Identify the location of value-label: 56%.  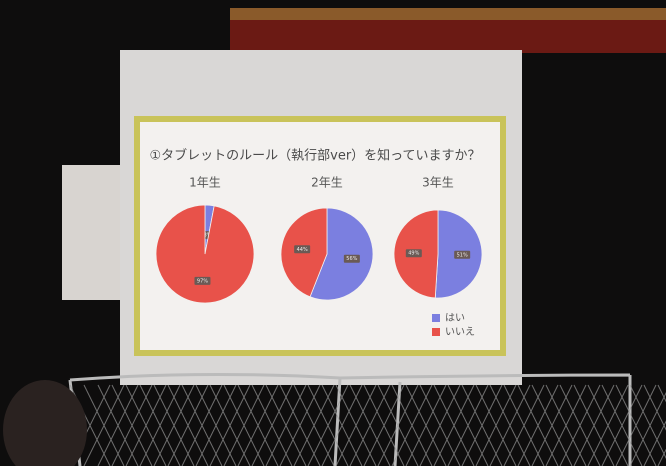
(351, 259).